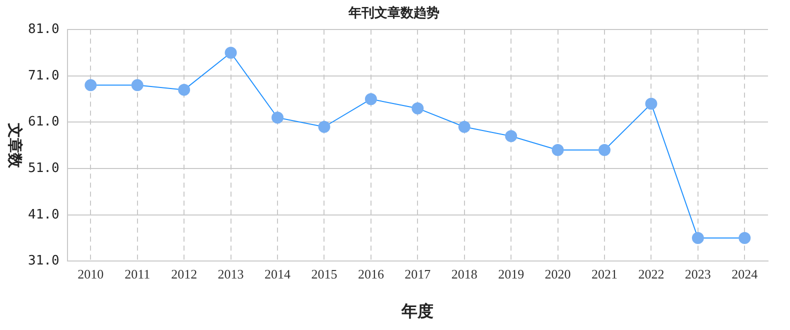 This screenshot has width=790, height=330. Describe the element at coordinates (44, 168) in the screenshot. I see `y-tick-label: 51.0` at that location.